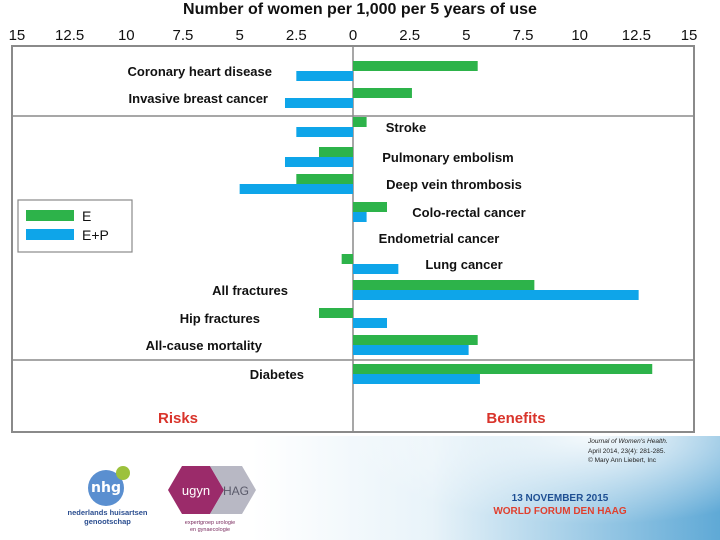 This screenshot has width=720, height=540. I want to click on category-label: Deep vein thrombosis, so click(454, 184).